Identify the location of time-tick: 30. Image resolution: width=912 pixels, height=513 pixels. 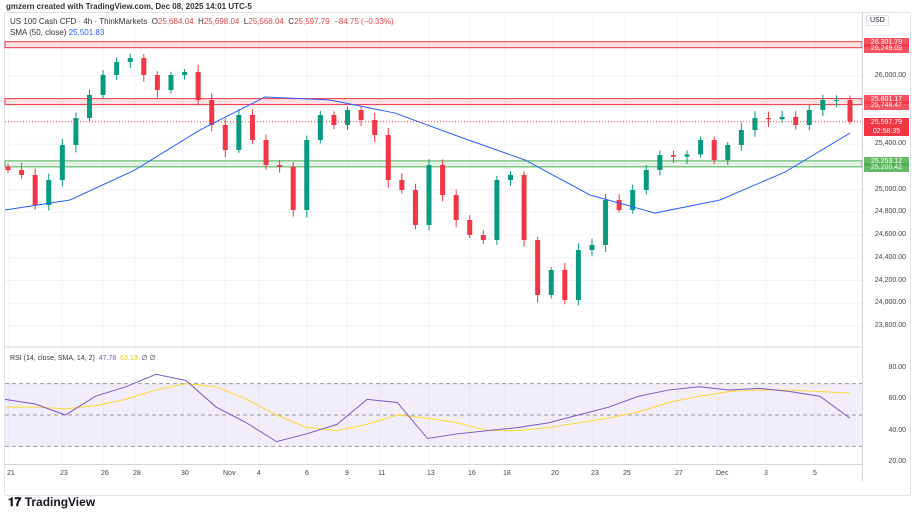
(185, 473).